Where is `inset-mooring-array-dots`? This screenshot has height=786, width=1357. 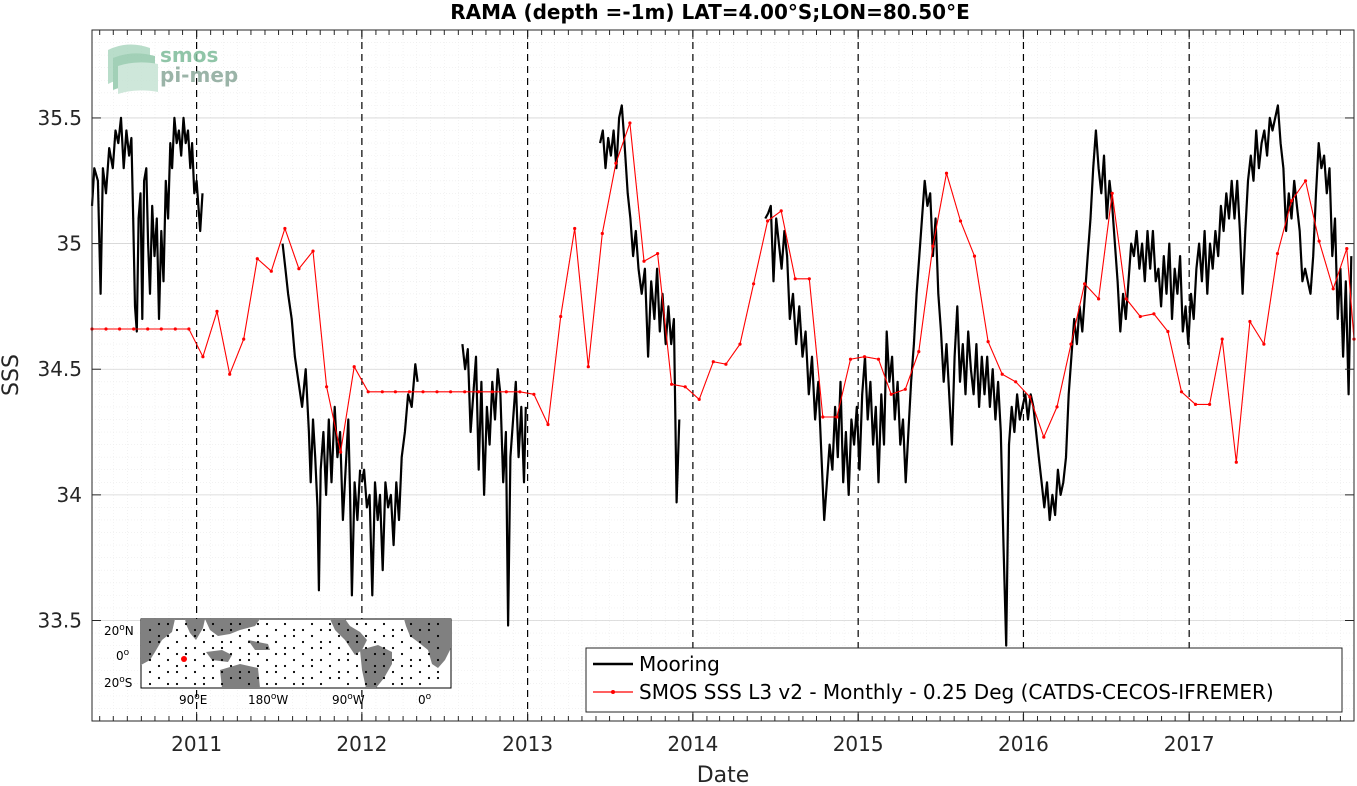 inset-mooring-array-dots is located at coordinates (294, 654).